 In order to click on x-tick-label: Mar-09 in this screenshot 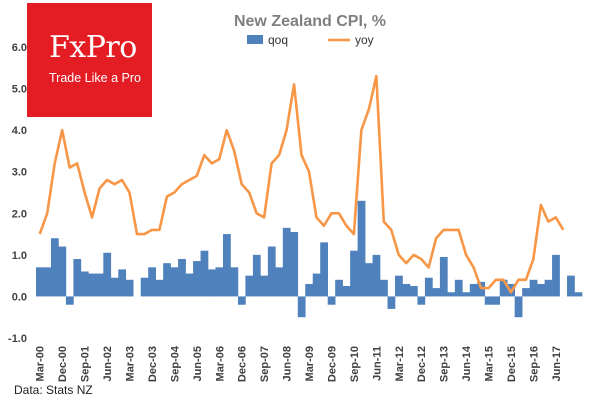, I will do `click(310, 363)`.